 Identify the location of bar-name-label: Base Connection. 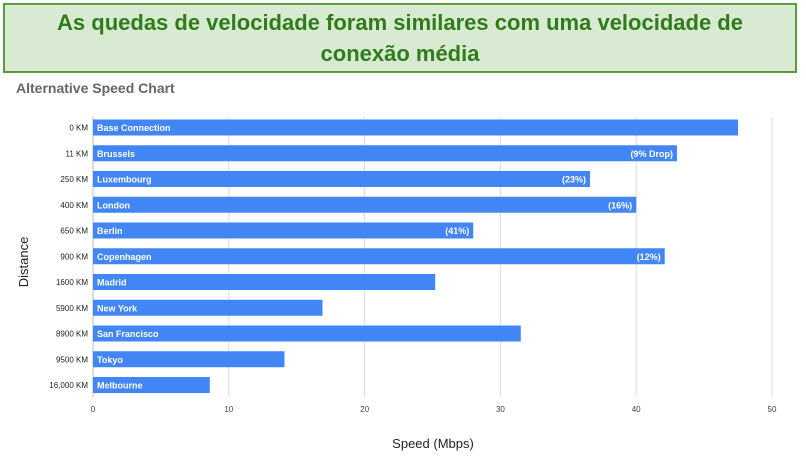
(134, 128).